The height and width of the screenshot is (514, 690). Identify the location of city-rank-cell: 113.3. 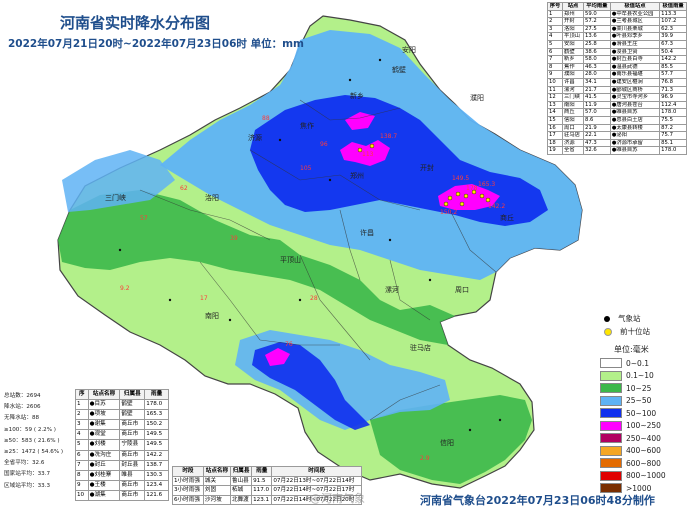
(673, 14).